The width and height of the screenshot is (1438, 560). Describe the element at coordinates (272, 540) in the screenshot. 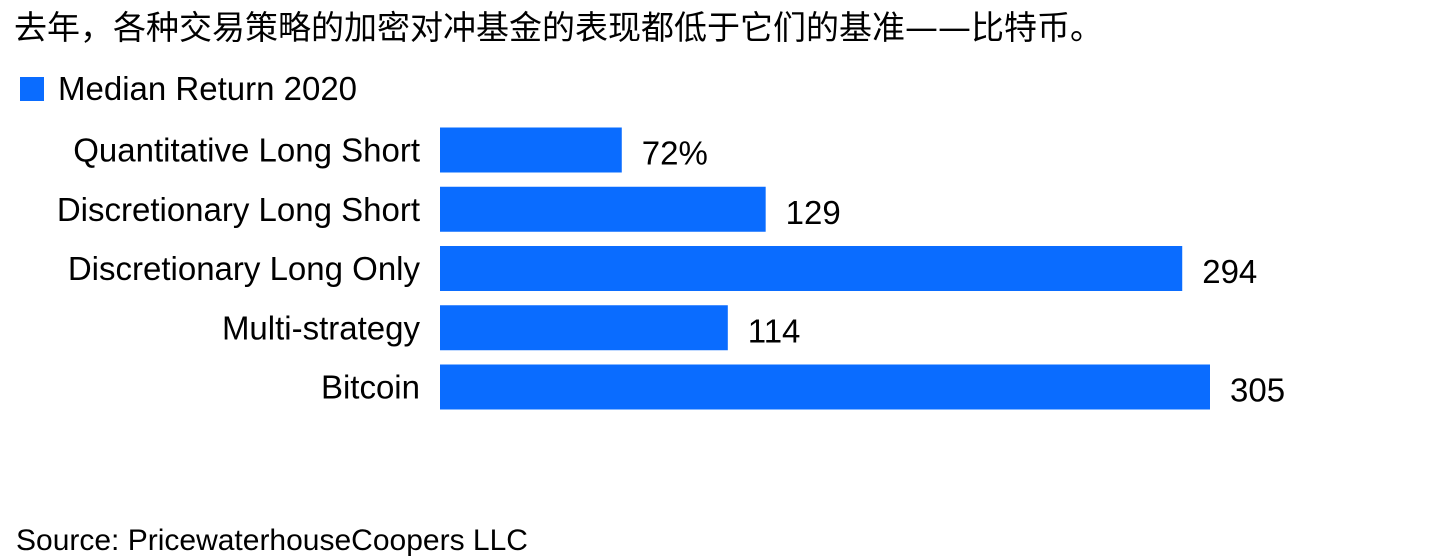

I see `source-note: Source: PricewaterhouseCoopers LLC` at that location.